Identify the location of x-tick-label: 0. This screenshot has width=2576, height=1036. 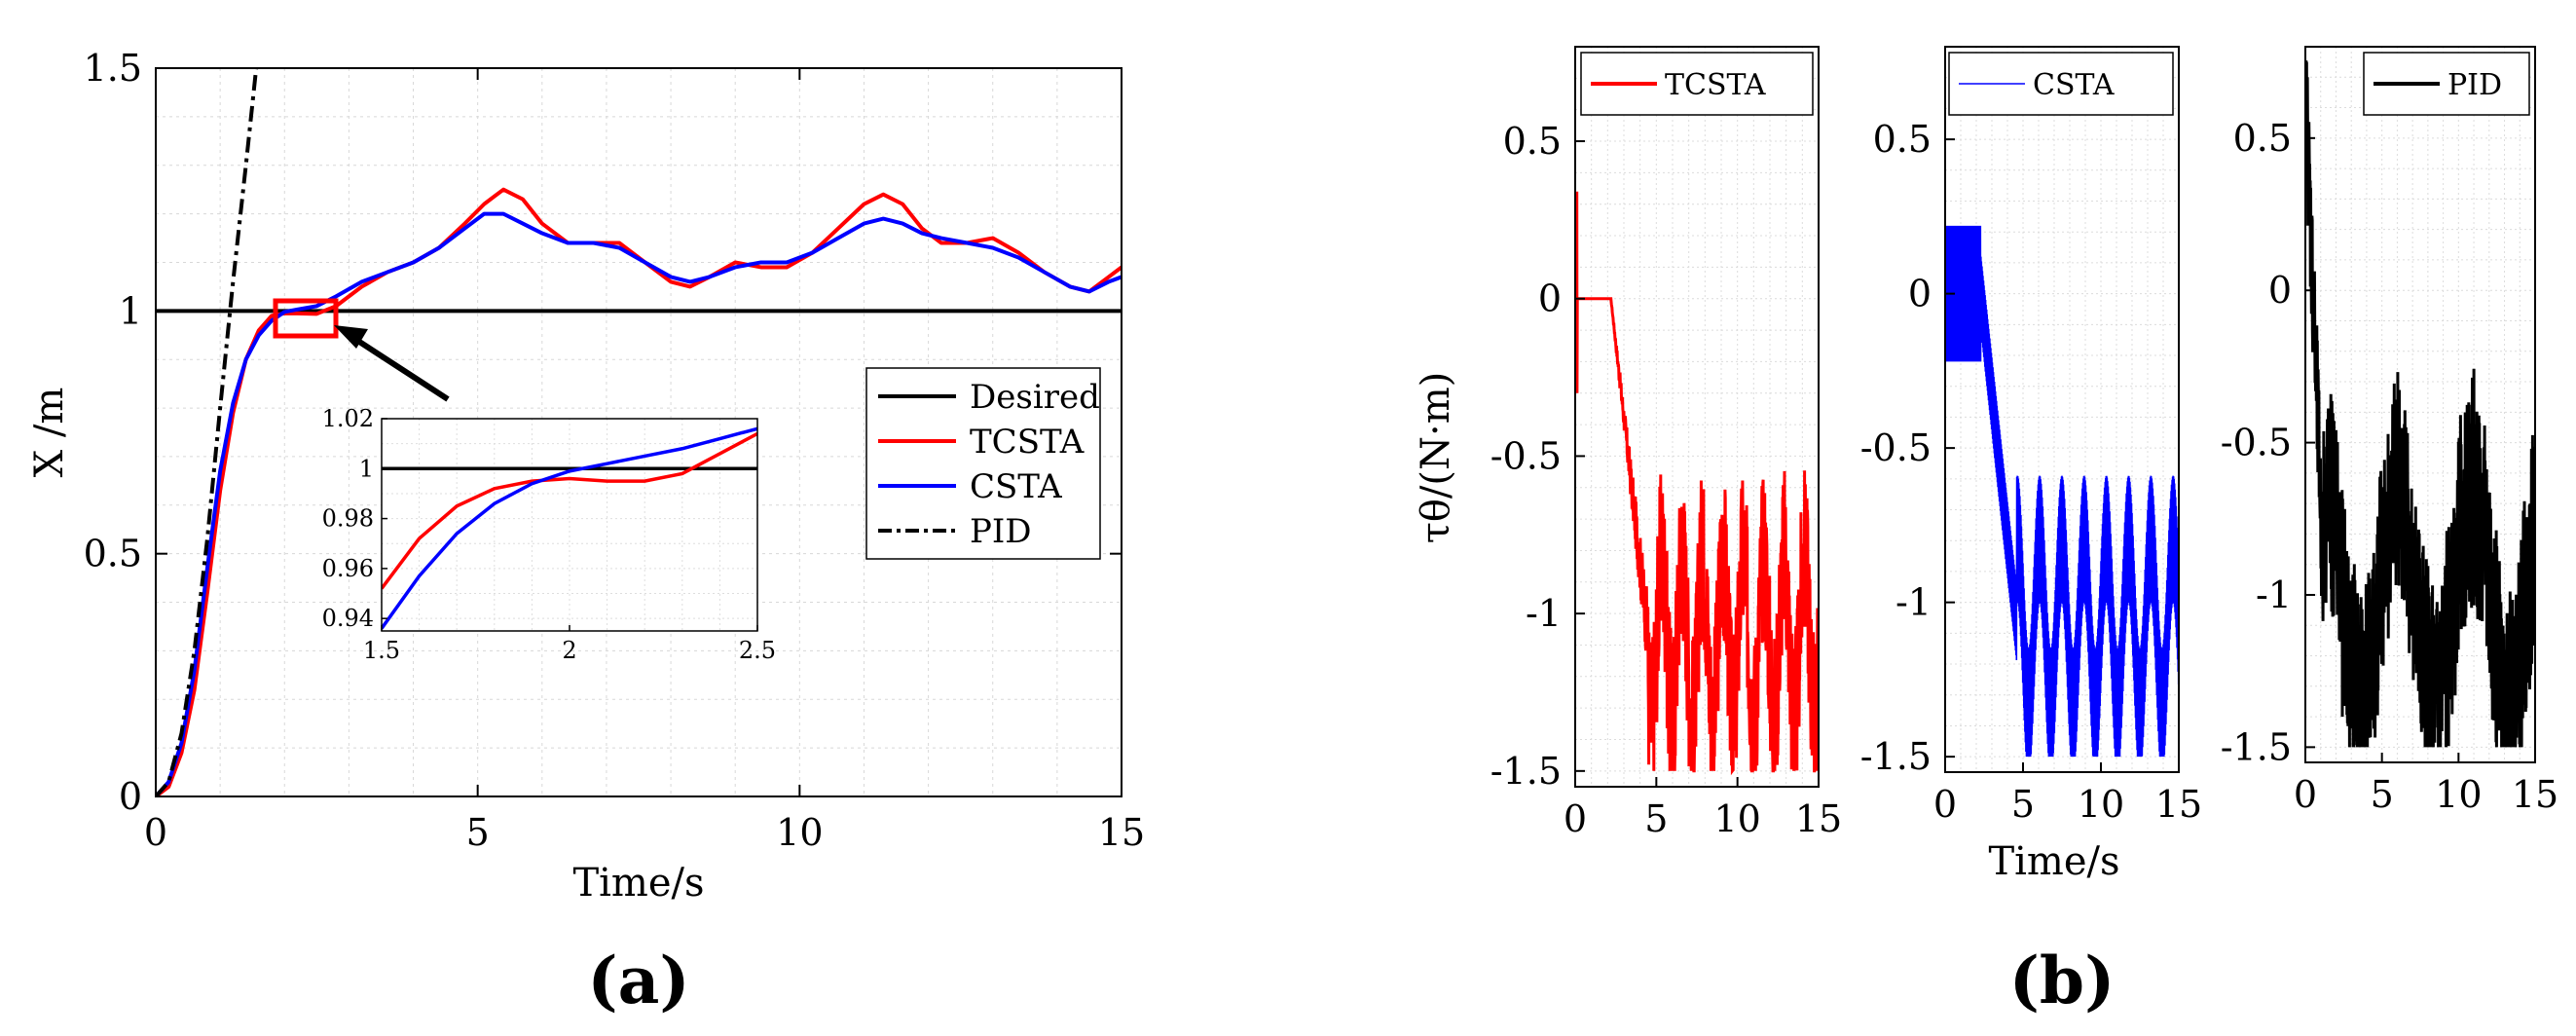
(155, 832).